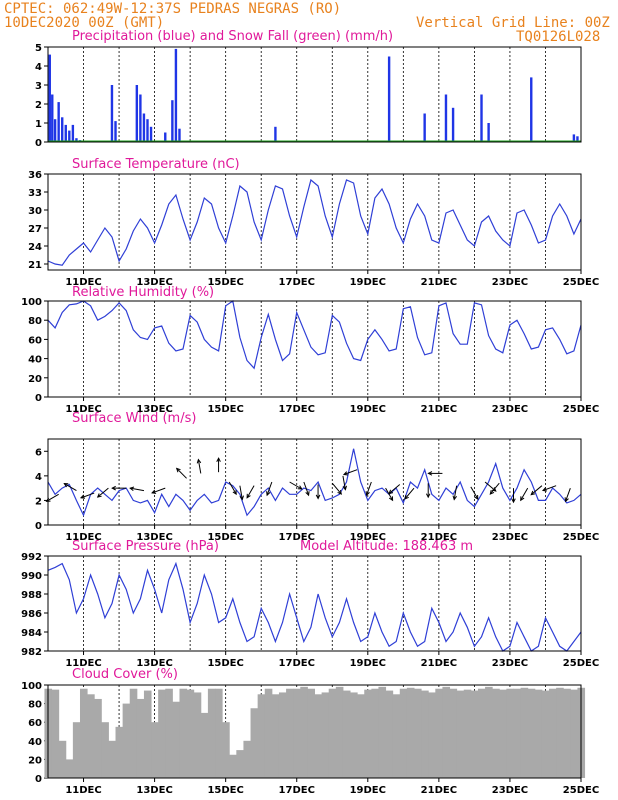  I want to click on y-tick-label: 988, so click(31, 595).